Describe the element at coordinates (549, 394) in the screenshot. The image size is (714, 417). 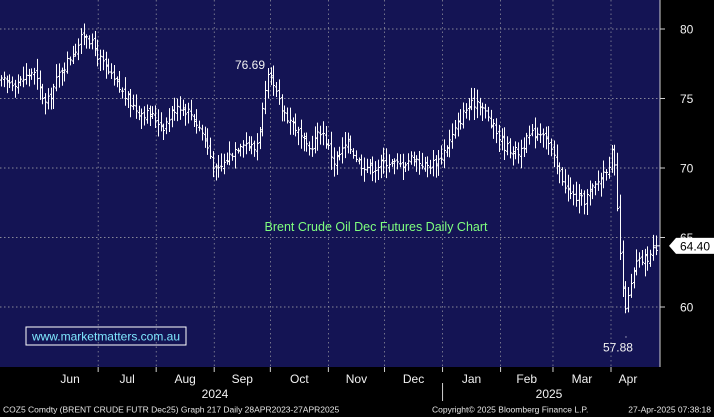
I see `x-year-label: 2025` at that location.